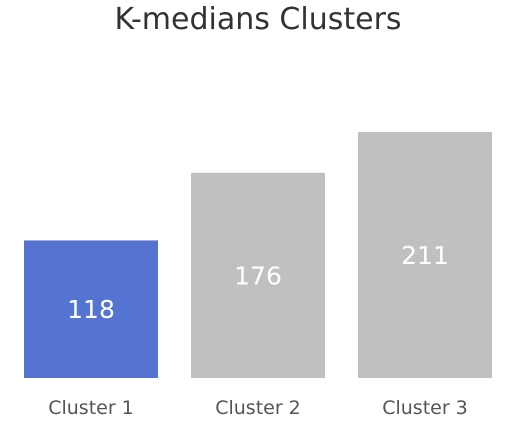  I want to click on tick-labels-group: Cluster 1 Cluster 2 Cluster 3, so click(258, 408).